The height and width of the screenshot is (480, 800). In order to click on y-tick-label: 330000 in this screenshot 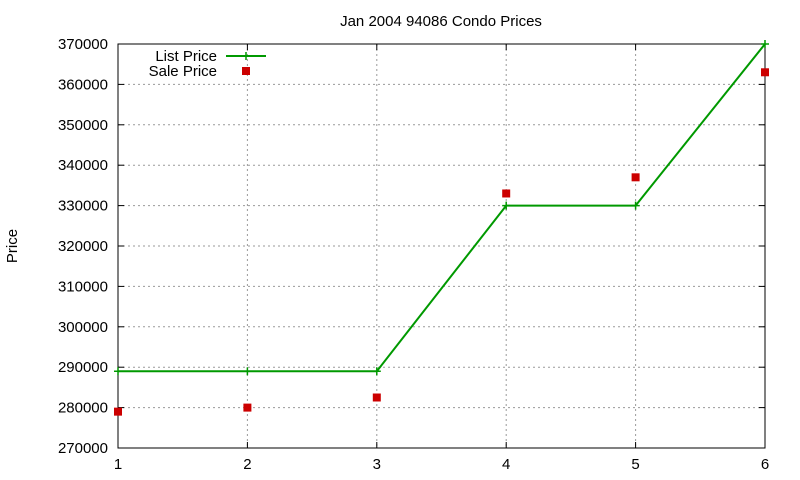, I will do `click(83, 206)`.